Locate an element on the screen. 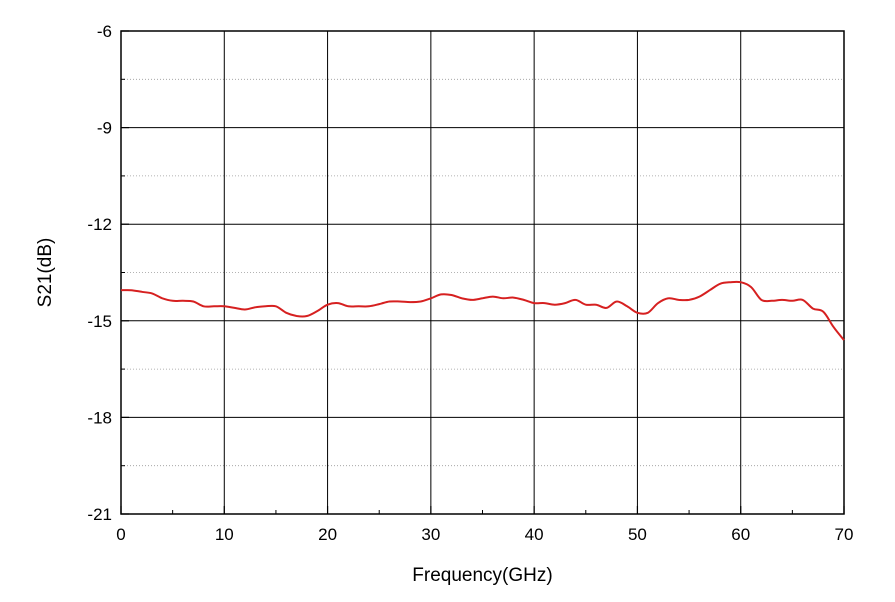 The image size is (895, 602). y-tick-label: -15 is located at coordinates (99, 321).